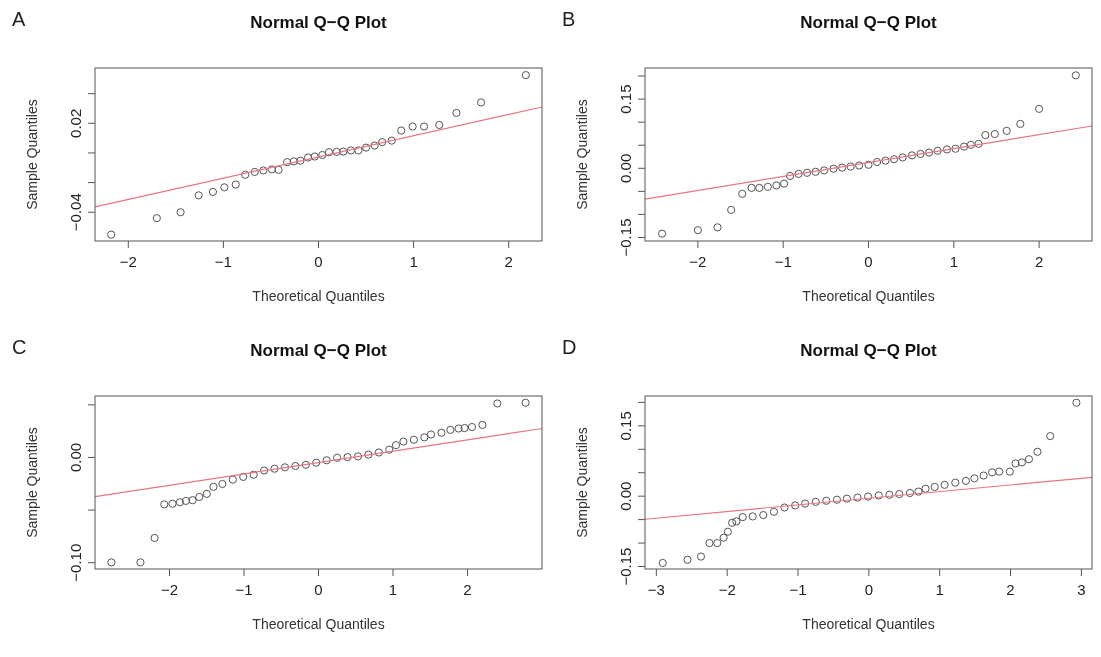 The image size is (1101, 657). I want to click on y-tick-label: 0.02, so click(75, 123).